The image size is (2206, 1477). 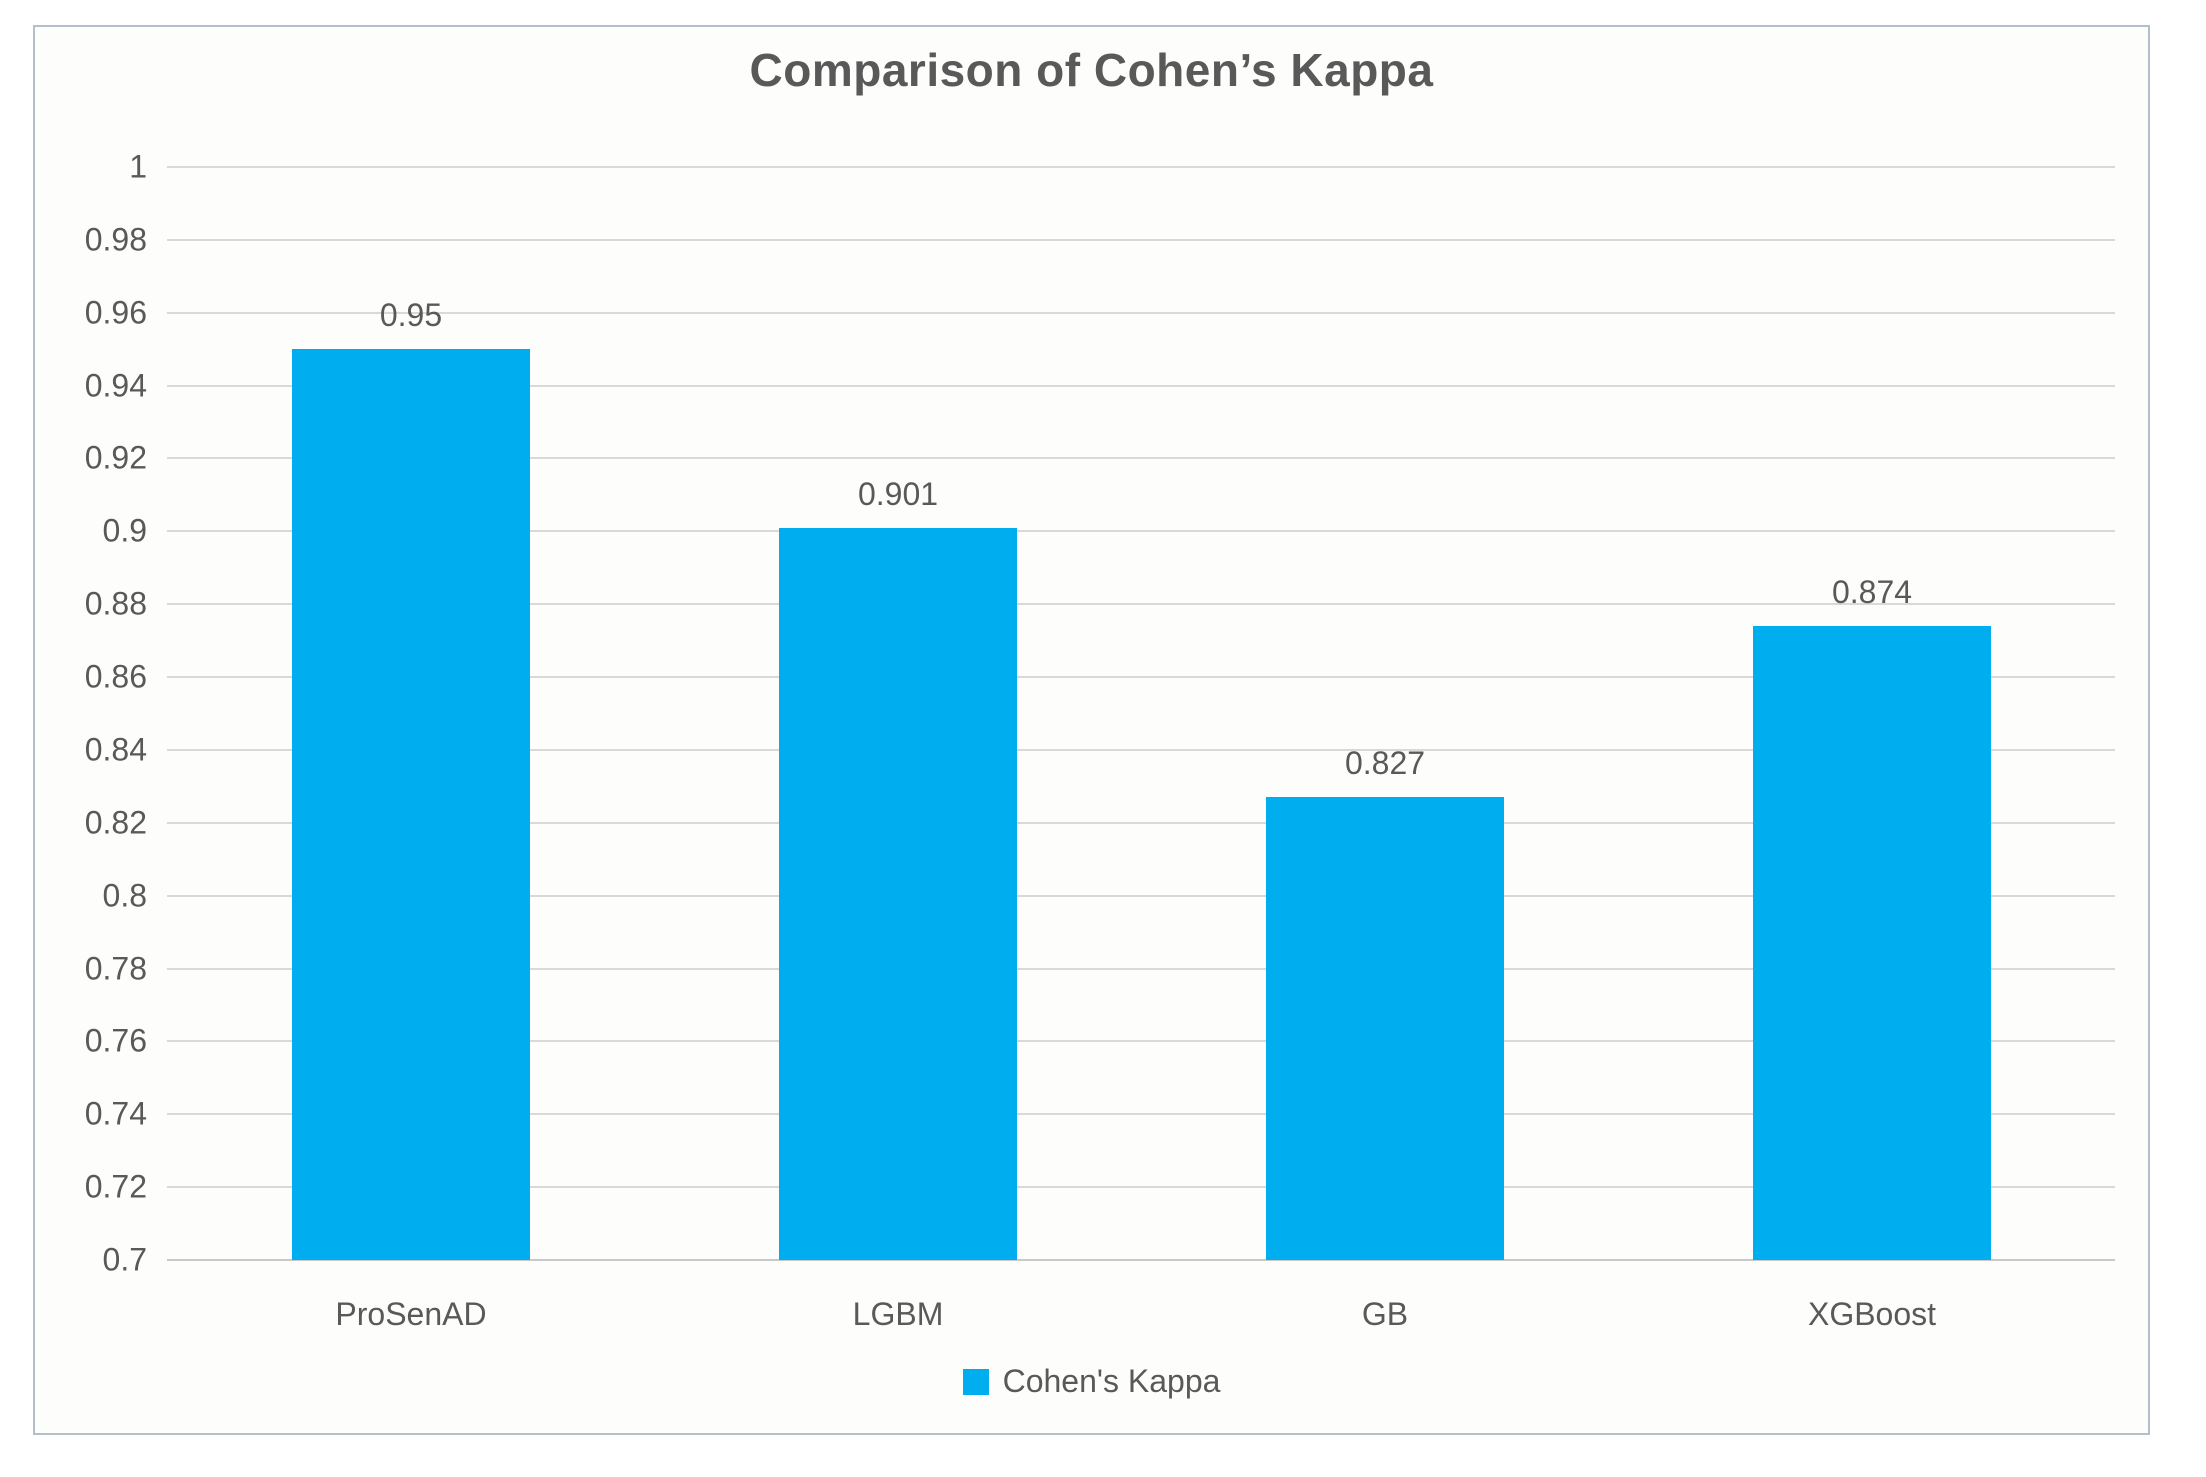 I want to click on y-tick-label: 0.72, so click(x=115, y=1186).